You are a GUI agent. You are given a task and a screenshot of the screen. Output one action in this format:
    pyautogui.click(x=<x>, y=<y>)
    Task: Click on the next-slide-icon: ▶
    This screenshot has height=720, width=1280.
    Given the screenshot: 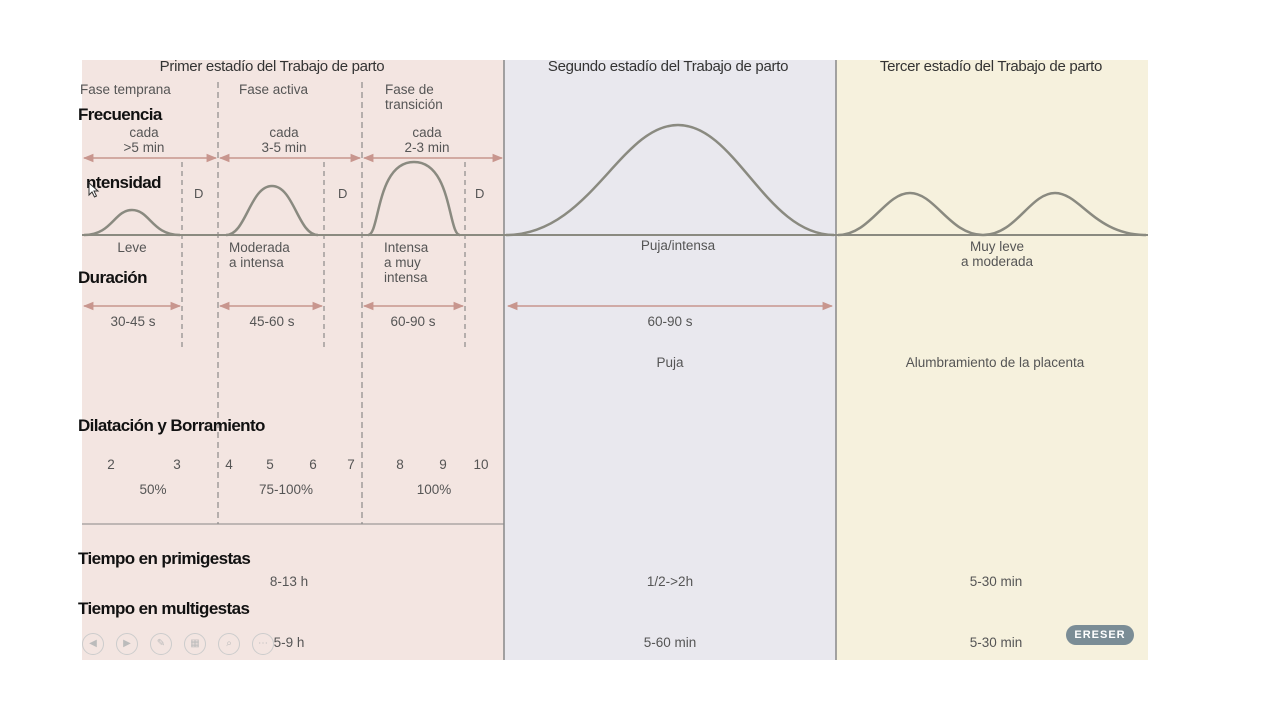 What is the action you would take?
    pyautogui.click(x=127, y=644)
    